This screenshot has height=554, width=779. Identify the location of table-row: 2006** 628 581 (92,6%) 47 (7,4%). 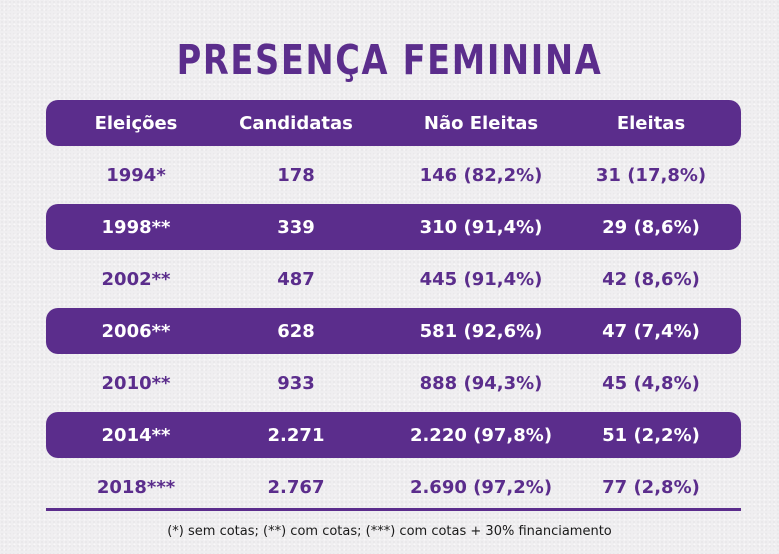
(393, 331).